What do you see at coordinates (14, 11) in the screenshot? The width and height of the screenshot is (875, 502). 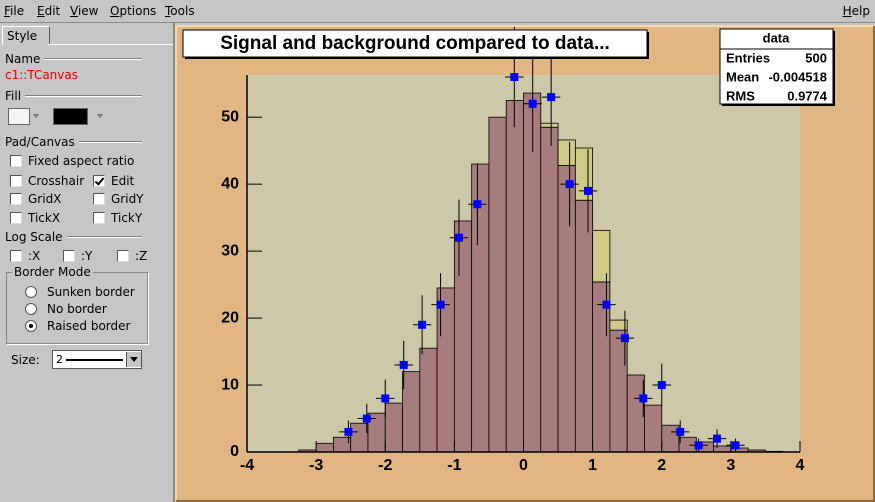 I see `menu-item: File` at bounding box center [14, 11].